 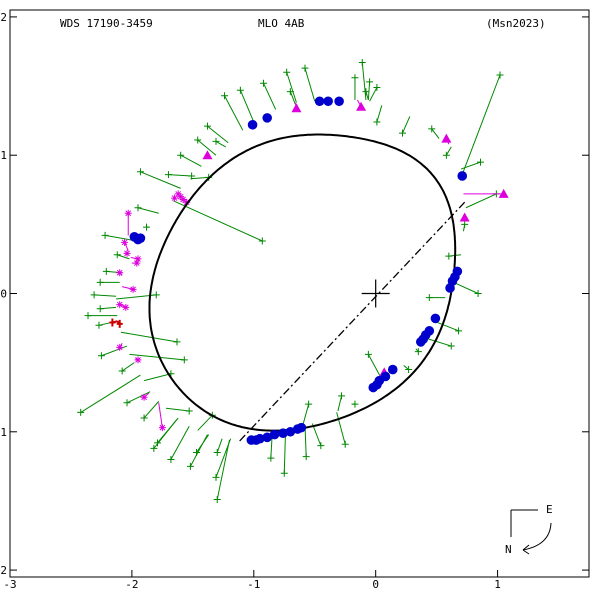 I want to click on triangle-marker, so click(x=464, y=217).